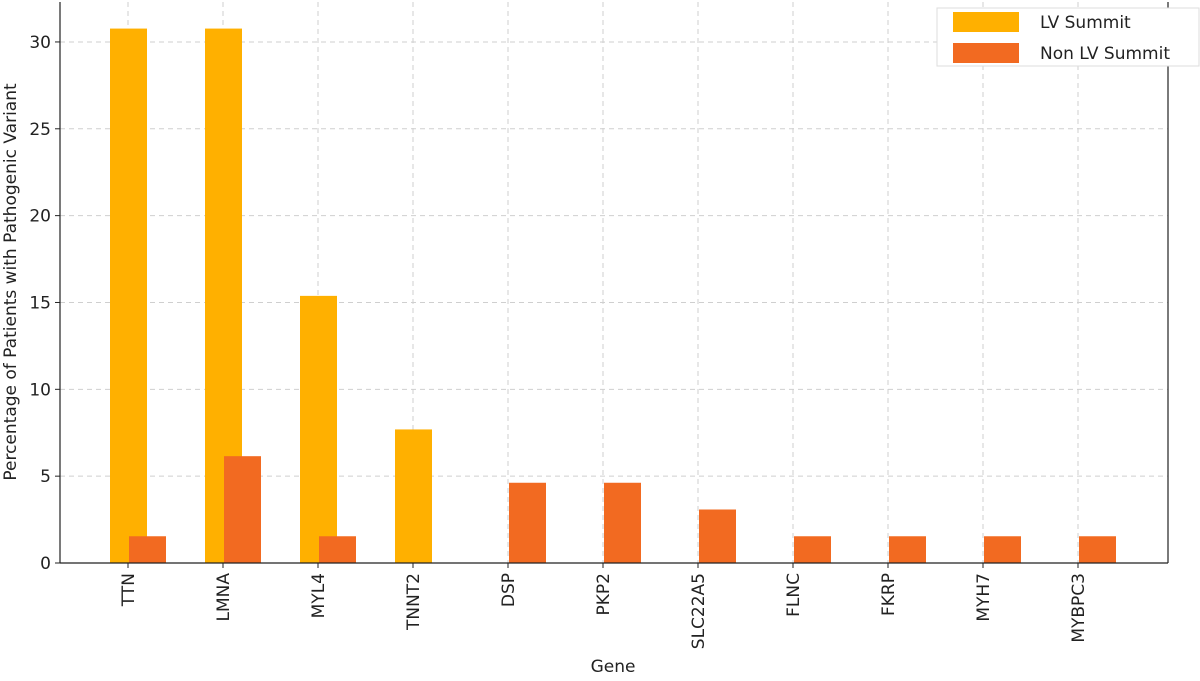  Describe the element at coordinates (40, 217) in the screenshot. I see `y-tick-label: 20` at that location.